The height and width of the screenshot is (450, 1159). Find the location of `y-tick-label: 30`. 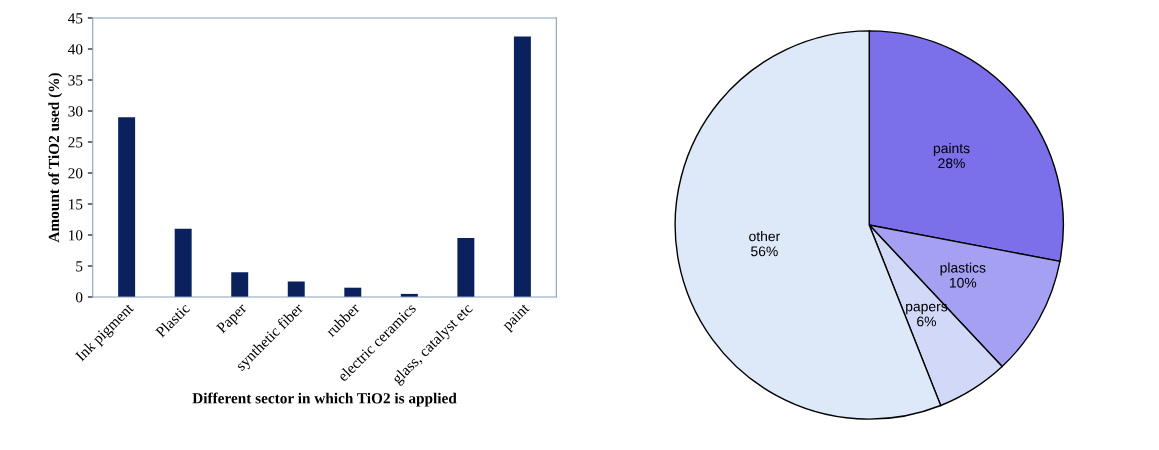

y-tick-label: 30 is located at coordinates (75, 111).